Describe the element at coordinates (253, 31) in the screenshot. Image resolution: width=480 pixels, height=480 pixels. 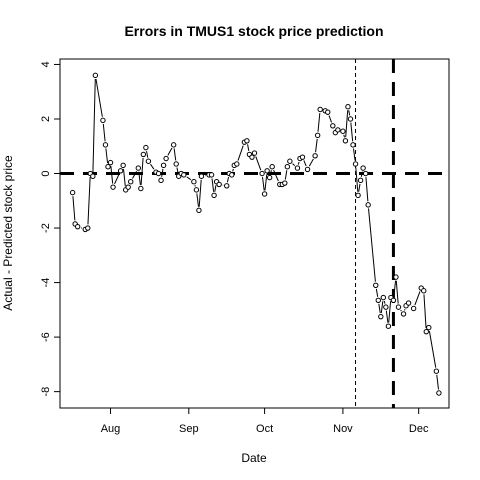
I see `chart-title: Errors in TMUS1 stock price prediction` at that location.